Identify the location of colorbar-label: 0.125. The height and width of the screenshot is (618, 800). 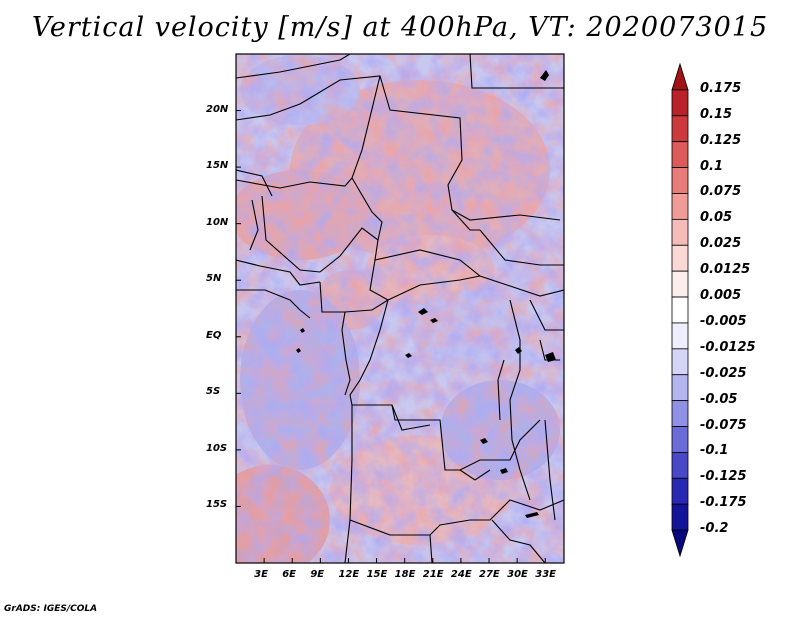
(721, 140).